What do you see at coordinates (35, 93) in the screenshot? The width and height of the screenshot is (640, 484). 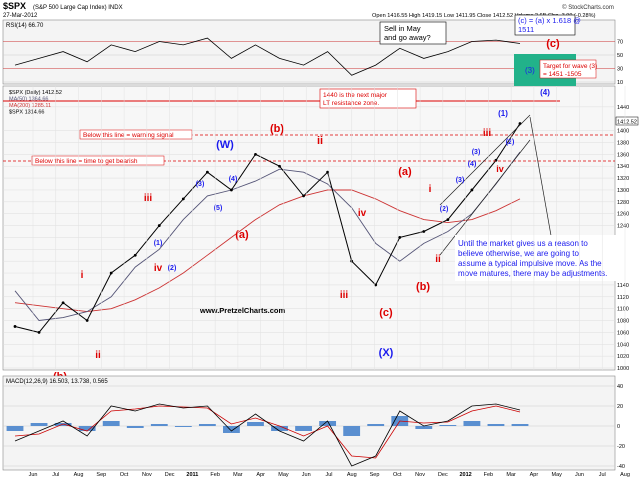 I see `price-legend-item: $SPX (Daily) 1412.52` at bounding box center [35, 93].